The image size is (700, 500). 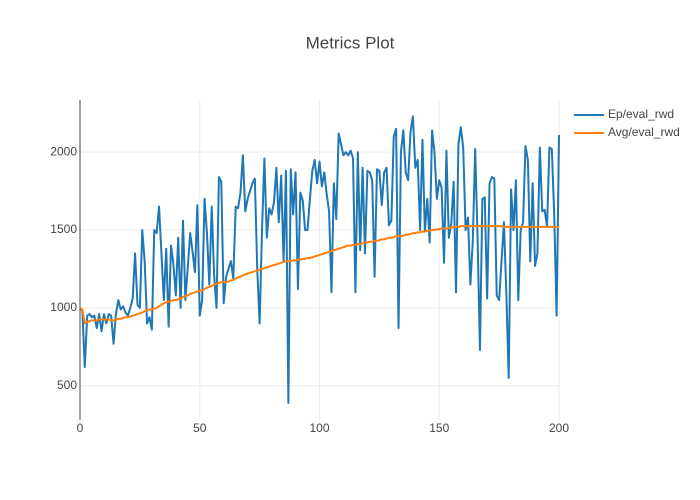 What do you see at coordinates (319, 275) in the screenshot?
I see `series-line` at bounding box center [319, 275].